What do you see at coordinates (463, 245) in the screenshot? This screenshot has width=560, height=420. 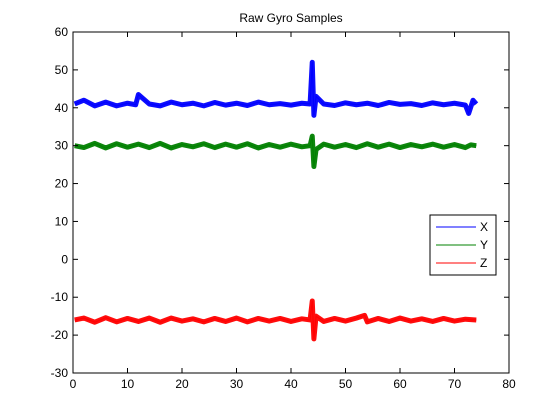 I see `legend: XYZ` at bounding box center [463, 245].